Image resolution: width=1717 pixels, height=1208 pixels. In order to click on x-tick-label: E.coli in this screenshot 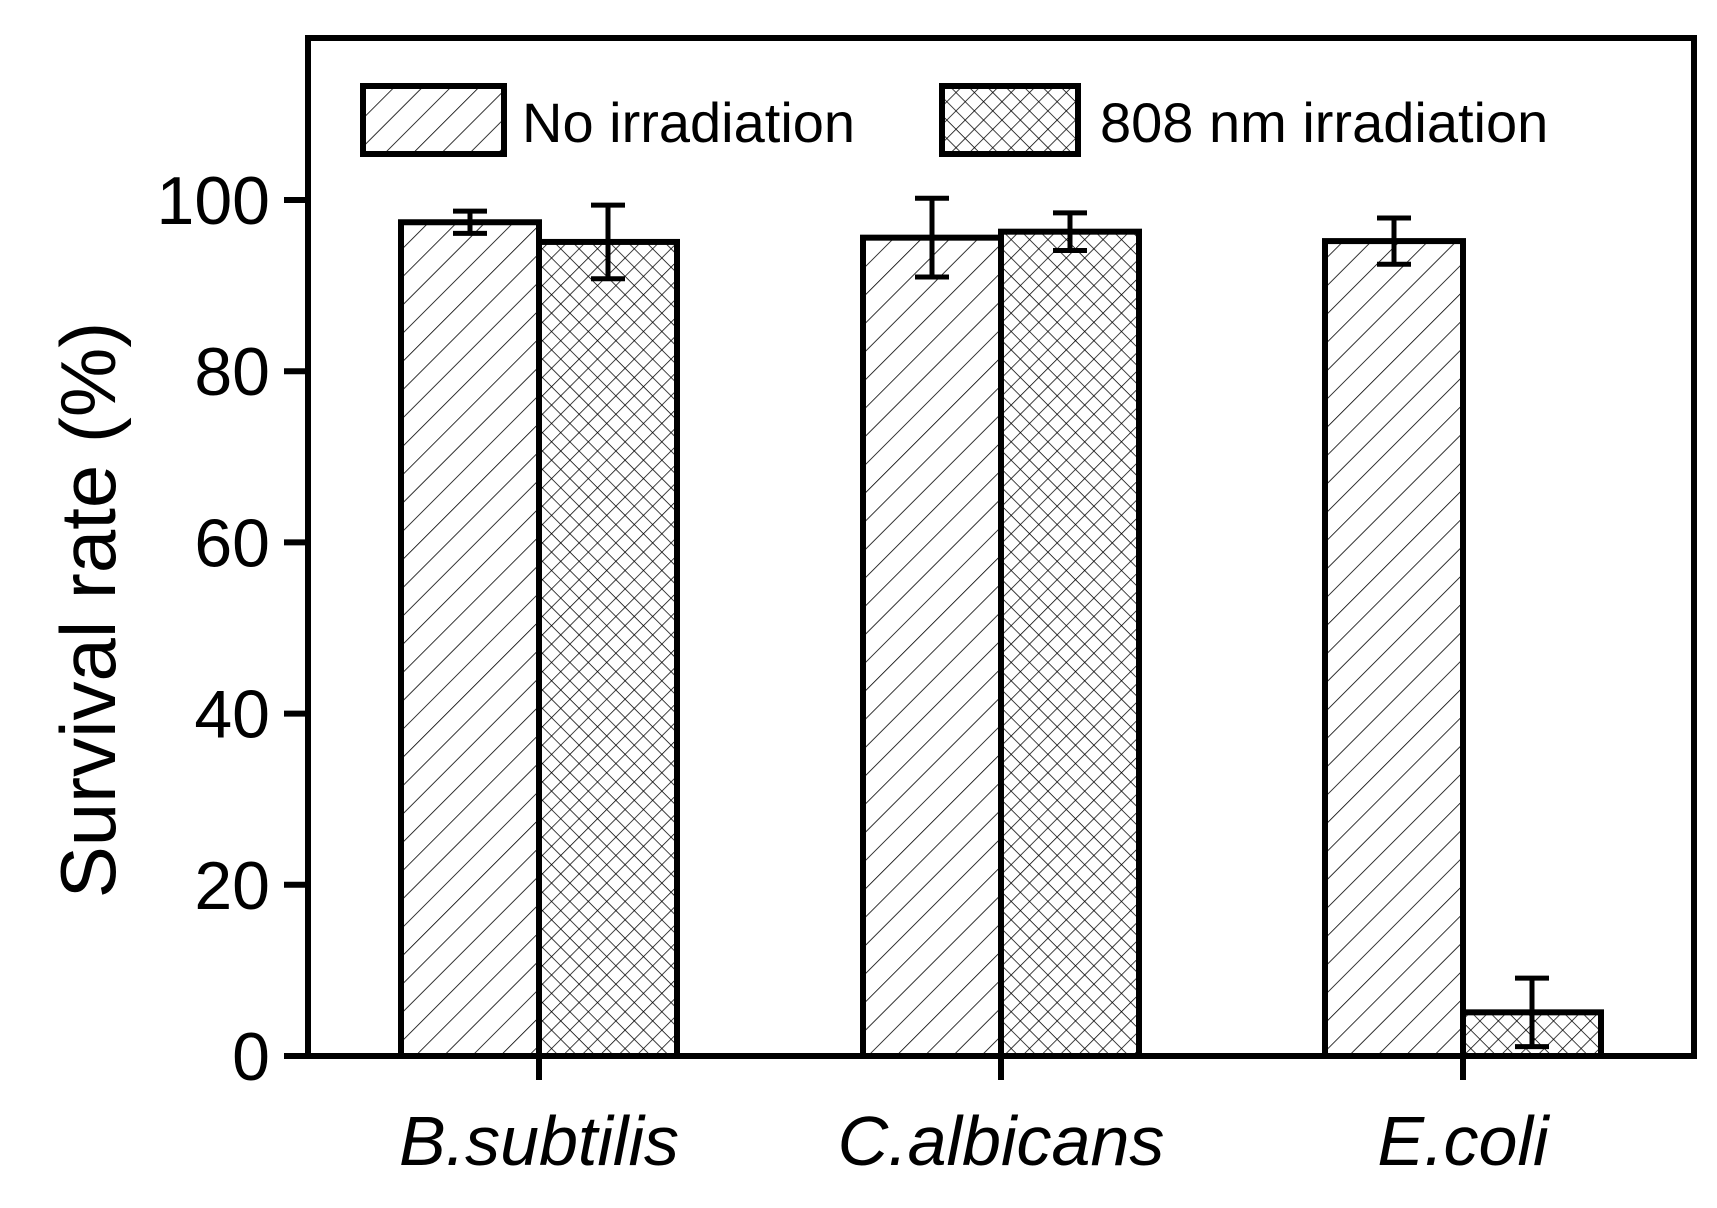, I will do `click(1464, 1141)`.